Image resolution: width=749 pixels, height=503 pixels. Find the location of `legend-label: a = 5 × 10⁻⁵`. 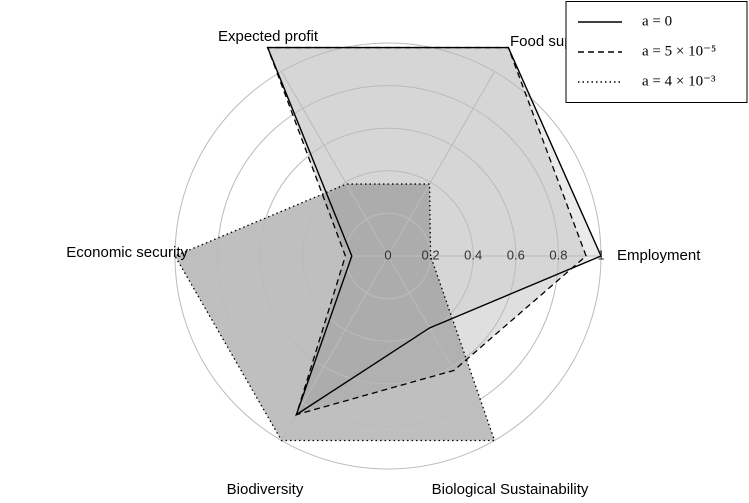

legend-label: a = 5 × 10⁻⁵ is located at coordinates (679, 51).